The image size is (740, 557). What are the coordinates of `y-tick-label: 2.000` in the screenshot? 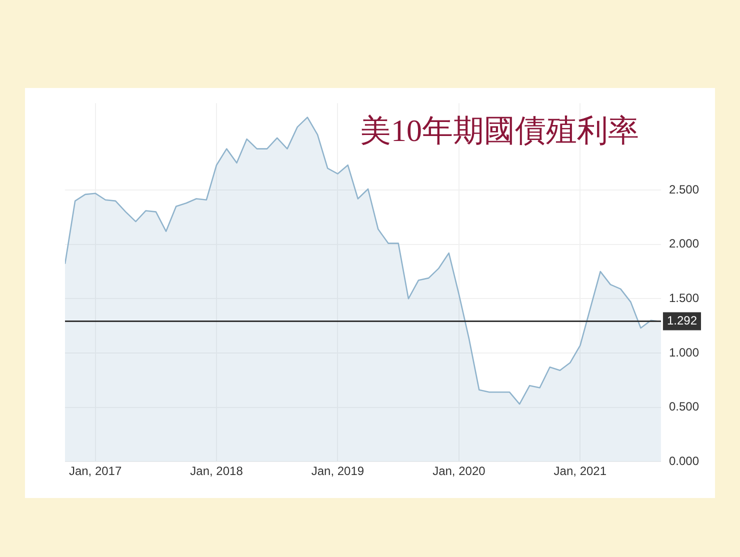 It's located at (684, 243).